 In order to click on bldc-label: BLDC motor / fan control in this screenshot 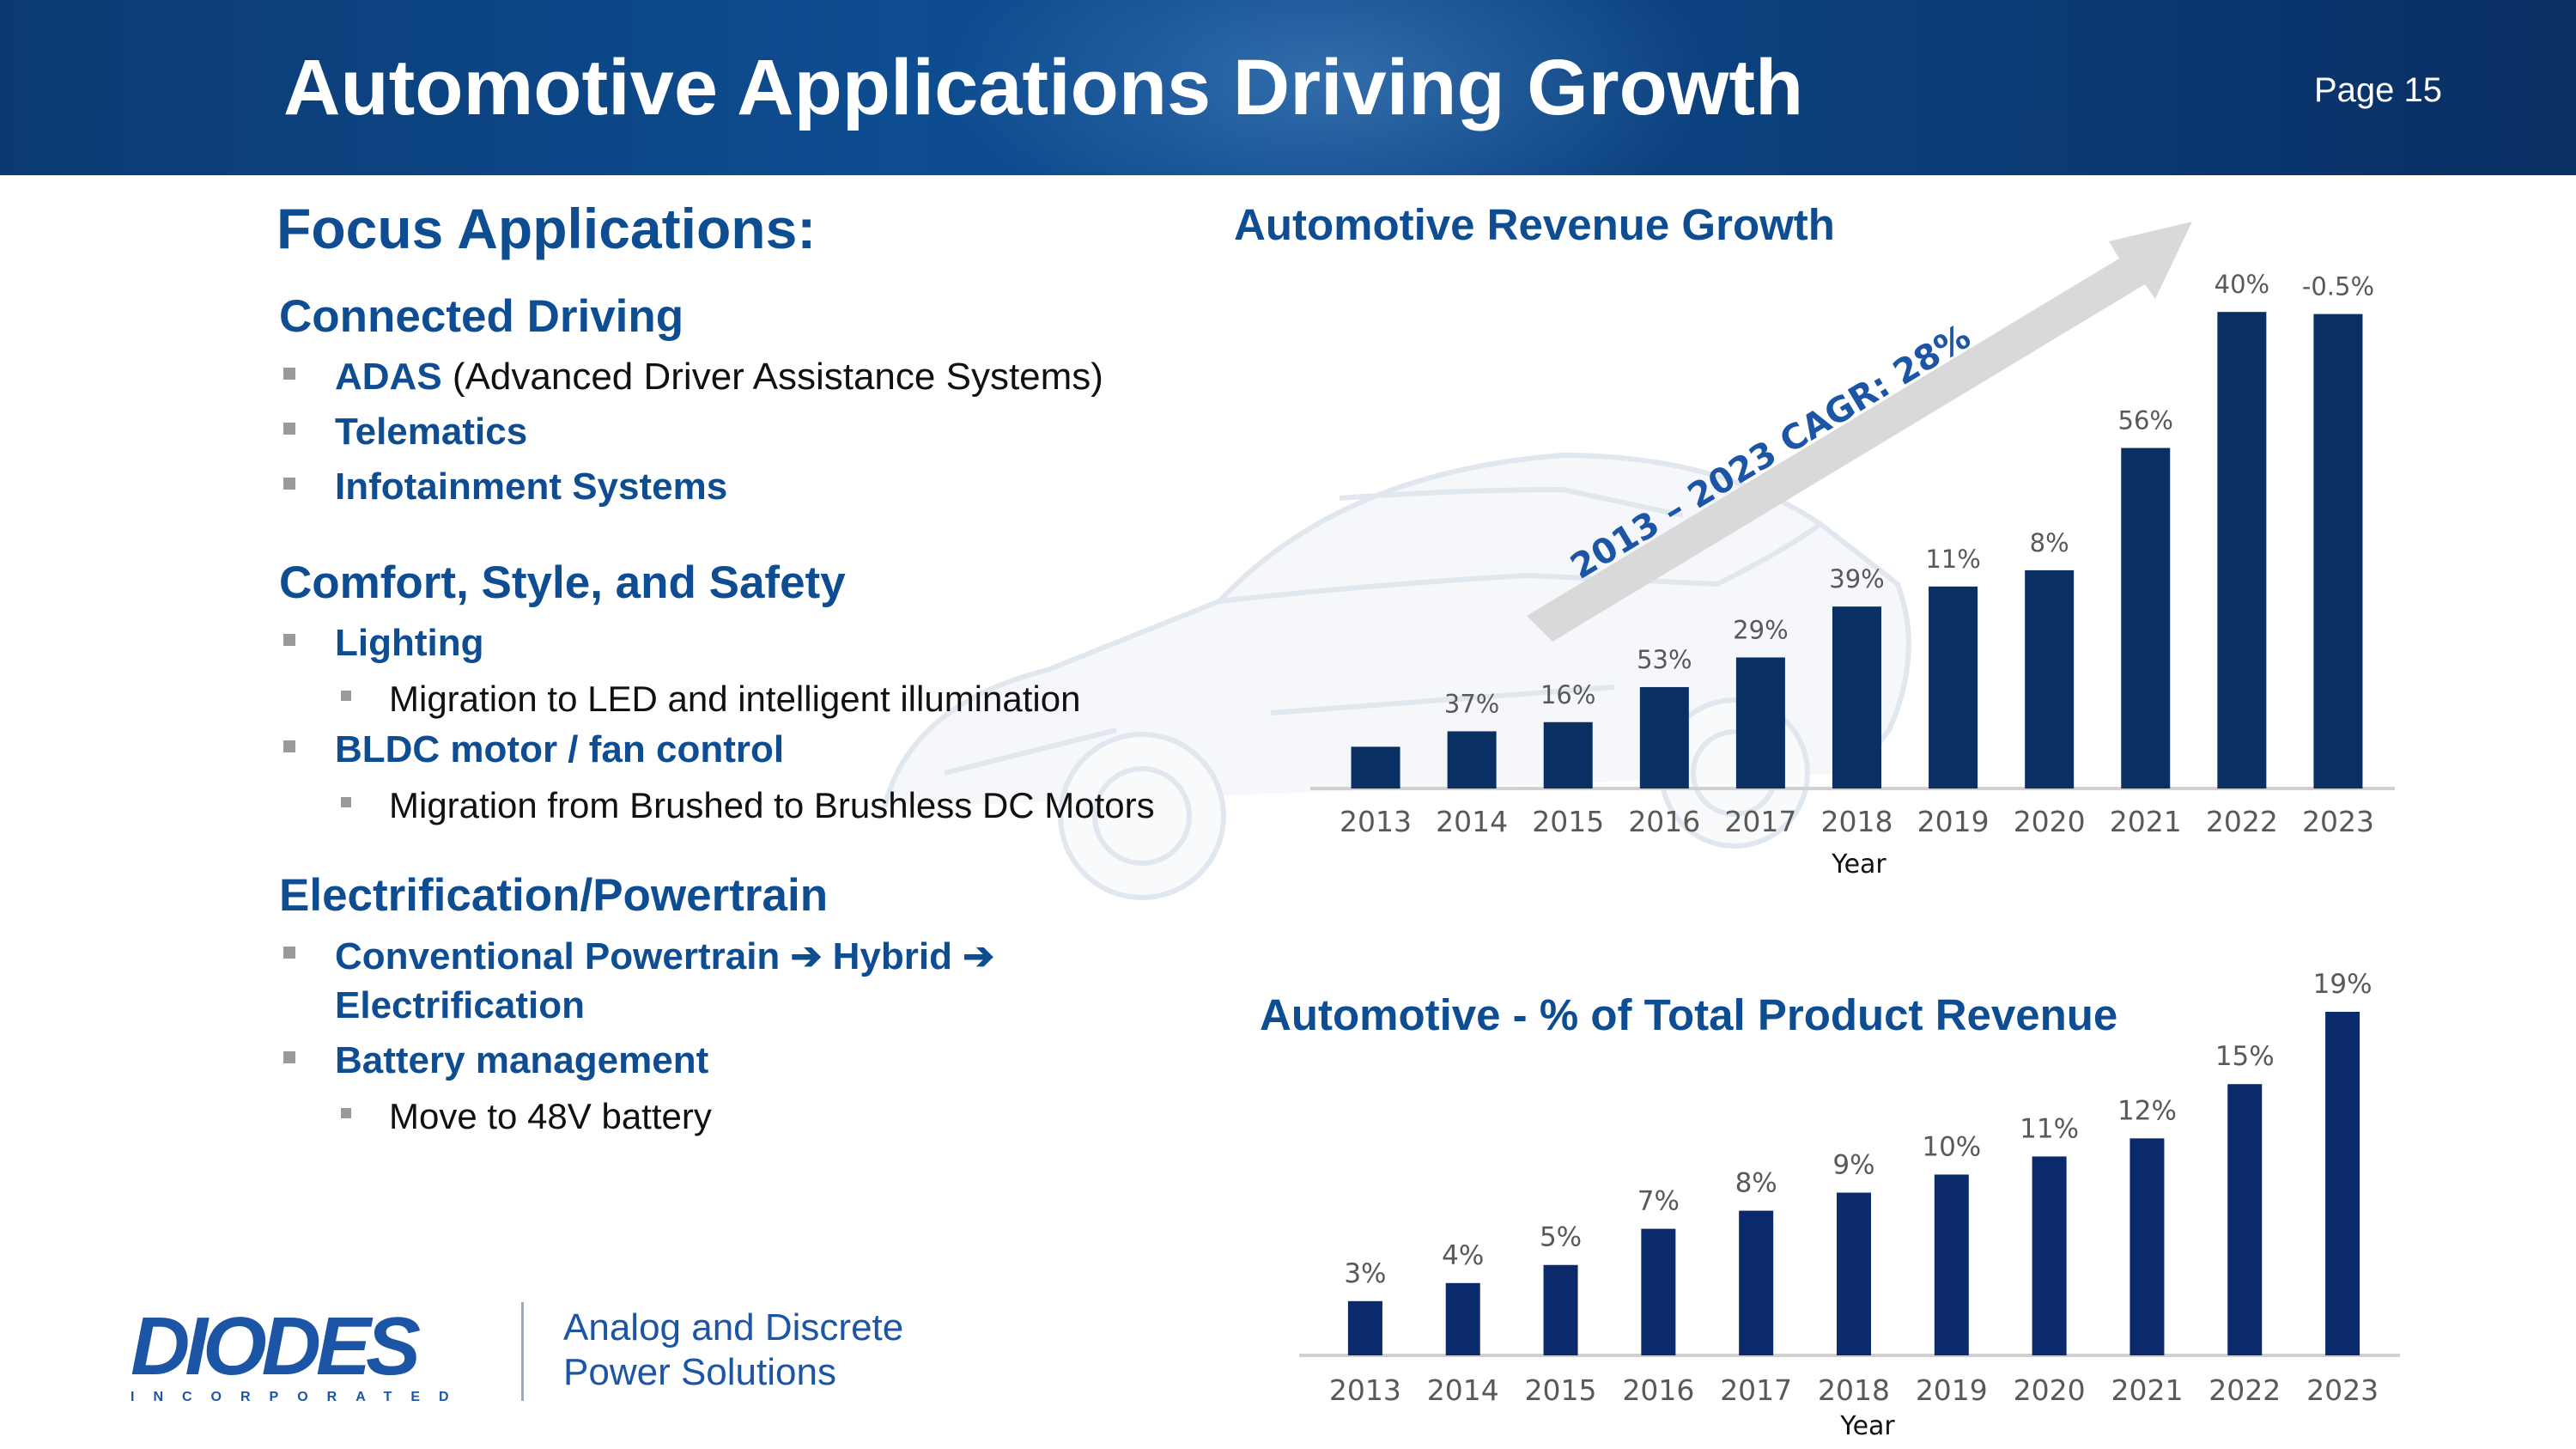, I will do `click(560, 749)`.